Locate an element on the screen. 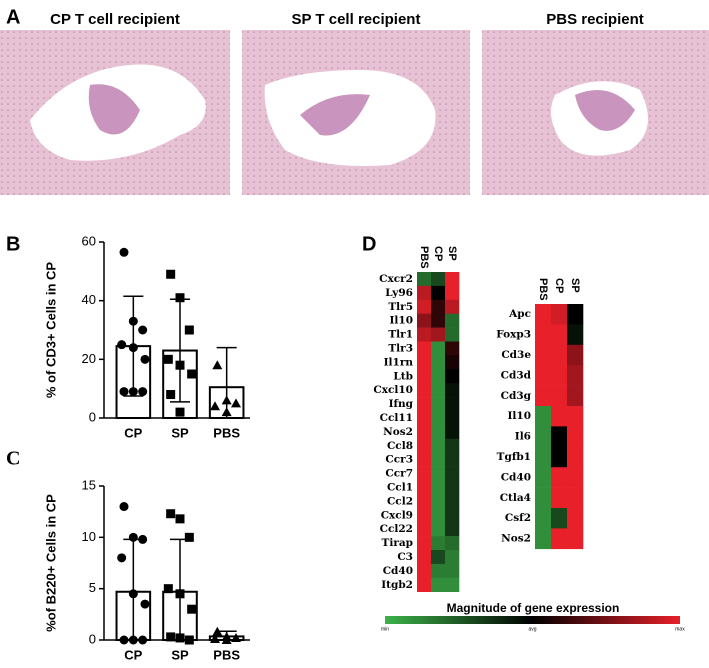 The image size is (709, 668). row-label: Ccl8 is located at coordinates (400, 446).